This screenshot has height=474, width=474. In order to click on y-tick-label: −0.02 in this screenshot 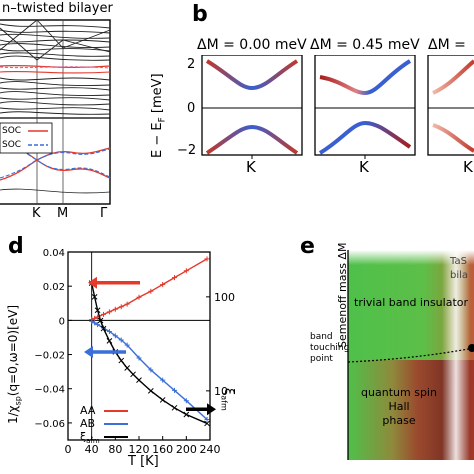, I will do `click(49, 356)`.